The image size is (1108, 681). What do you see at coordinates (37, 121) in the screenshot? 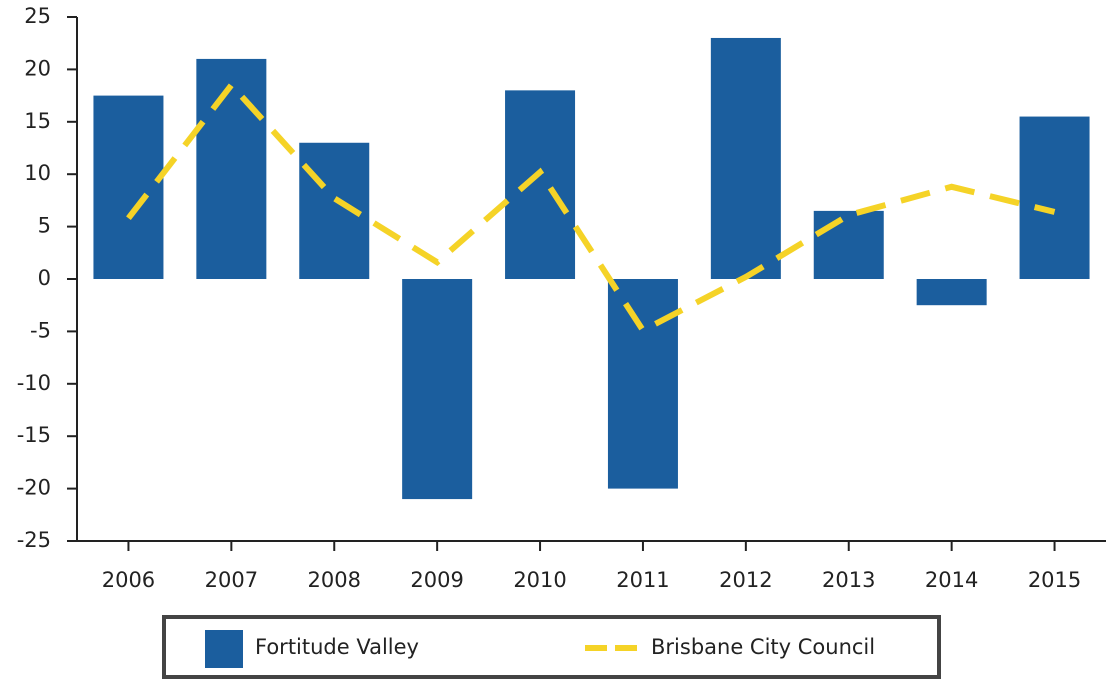
I see `y-tick-label: 15` at bounding box center [37, 121].